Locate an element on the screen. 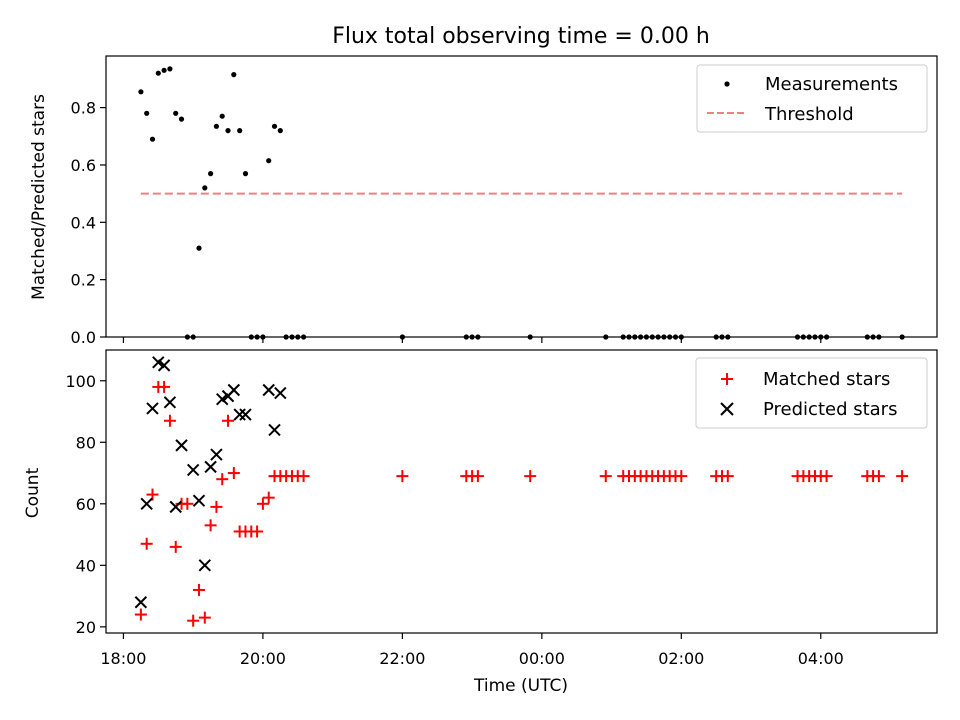 The image size is (960, 720). bottom-legend-box is located at coordinates (811, 393).